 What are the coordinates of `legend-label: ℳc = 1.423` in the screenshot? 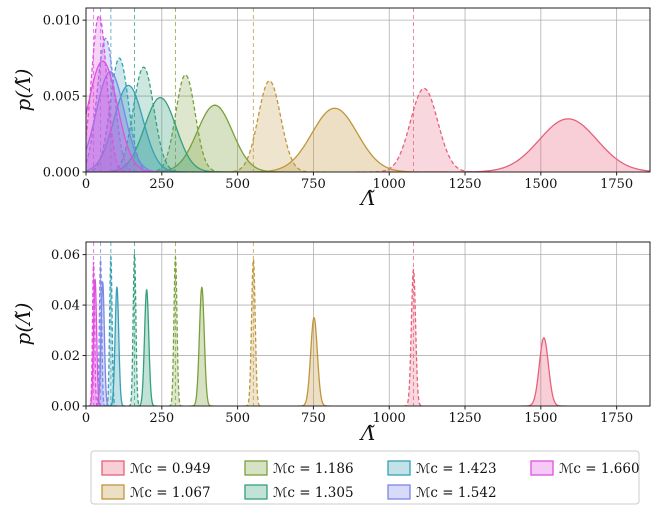 It's located at (456, 469).